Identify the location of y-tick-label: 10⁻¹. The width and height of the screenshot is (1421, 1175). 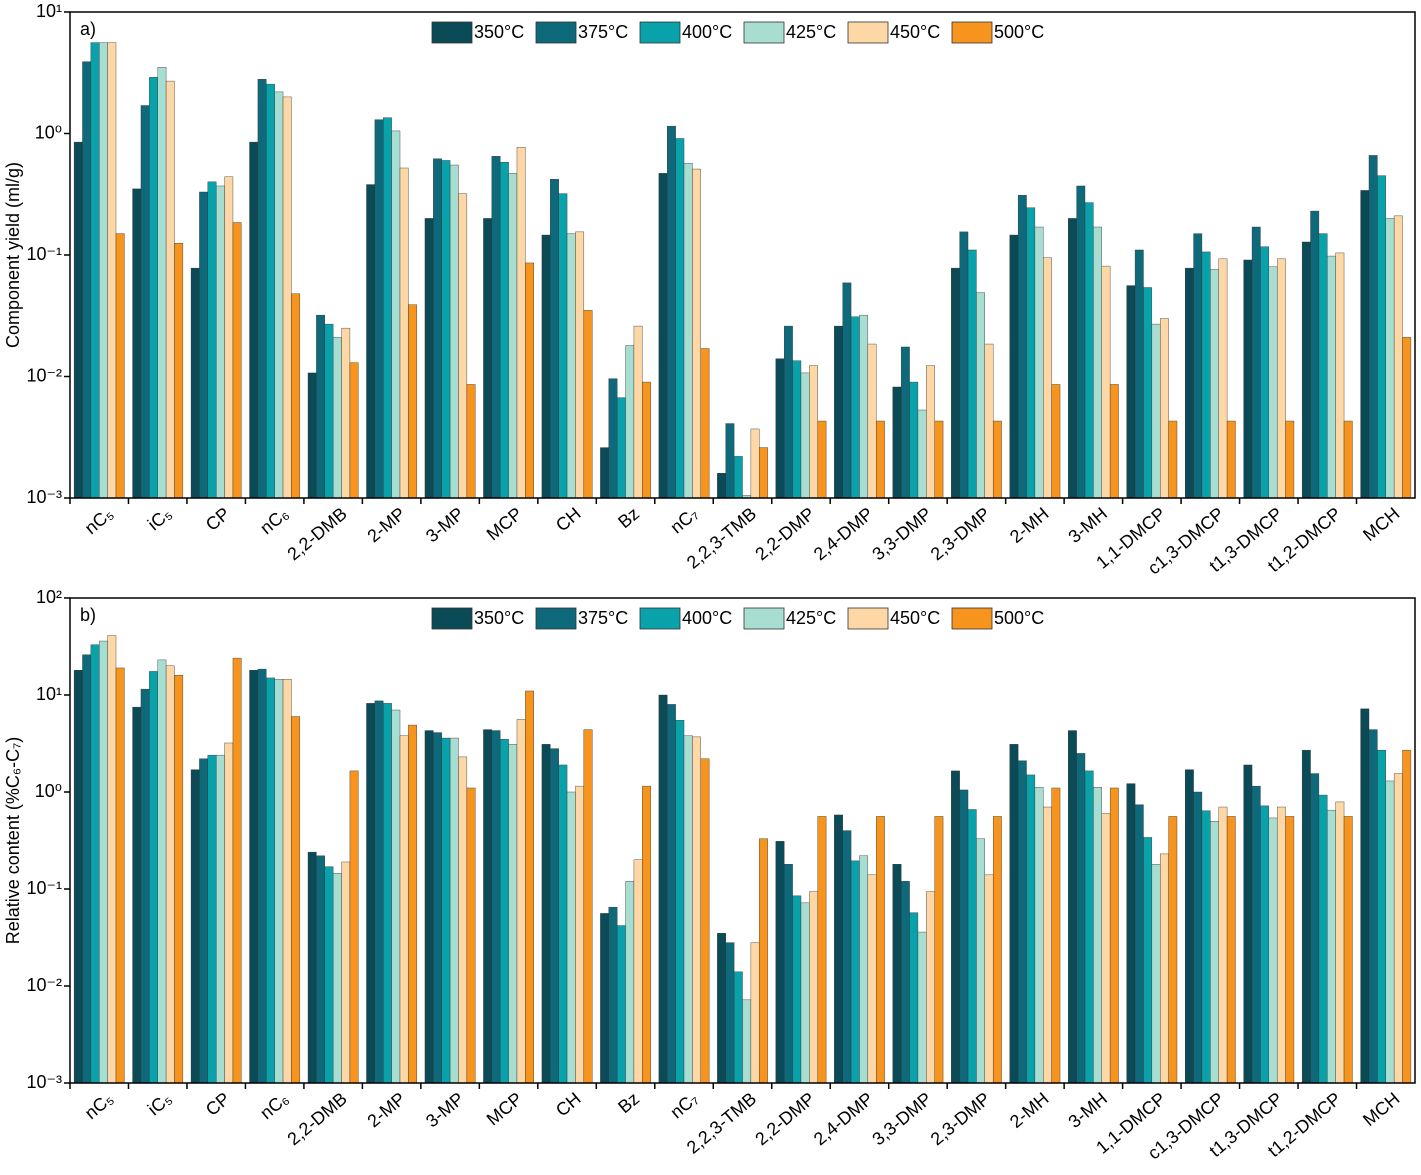
(44, 254).